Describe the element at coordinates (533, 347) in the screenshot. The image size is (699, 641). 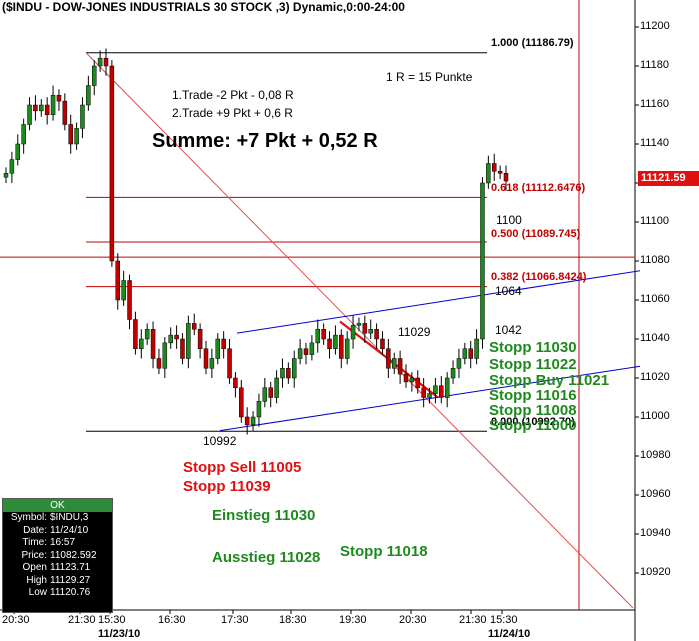
I see `stopp-11030-label: Stopp 11030` at that location.